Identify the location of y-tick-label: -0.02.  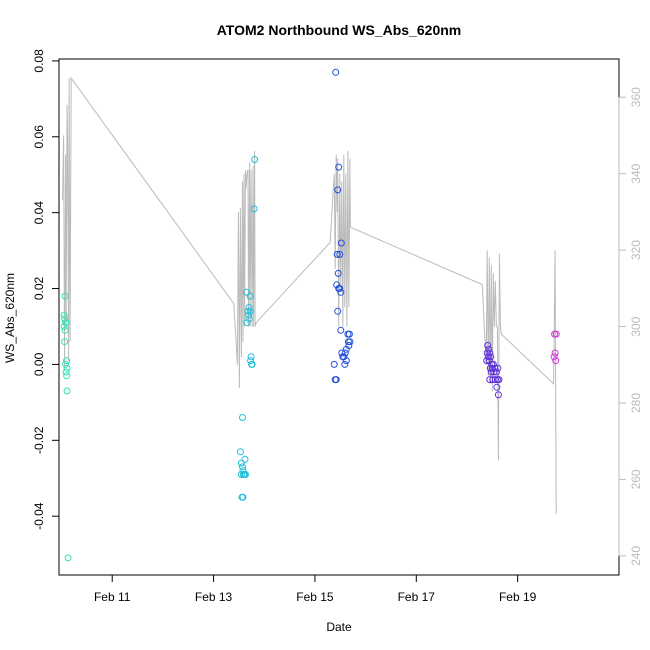
(39, 440).